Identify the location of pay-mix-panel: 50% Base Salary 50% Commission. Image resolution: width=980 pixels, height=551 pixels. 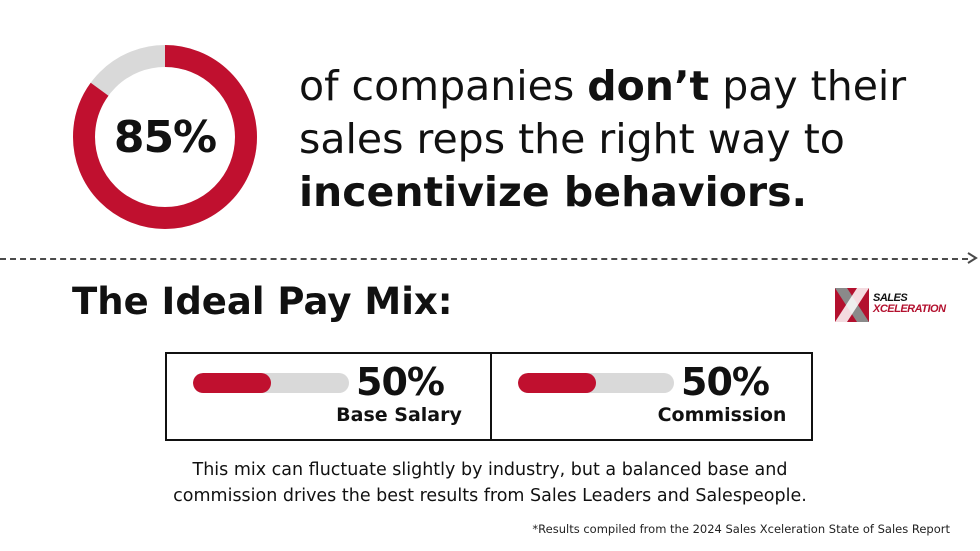
(489, 396).